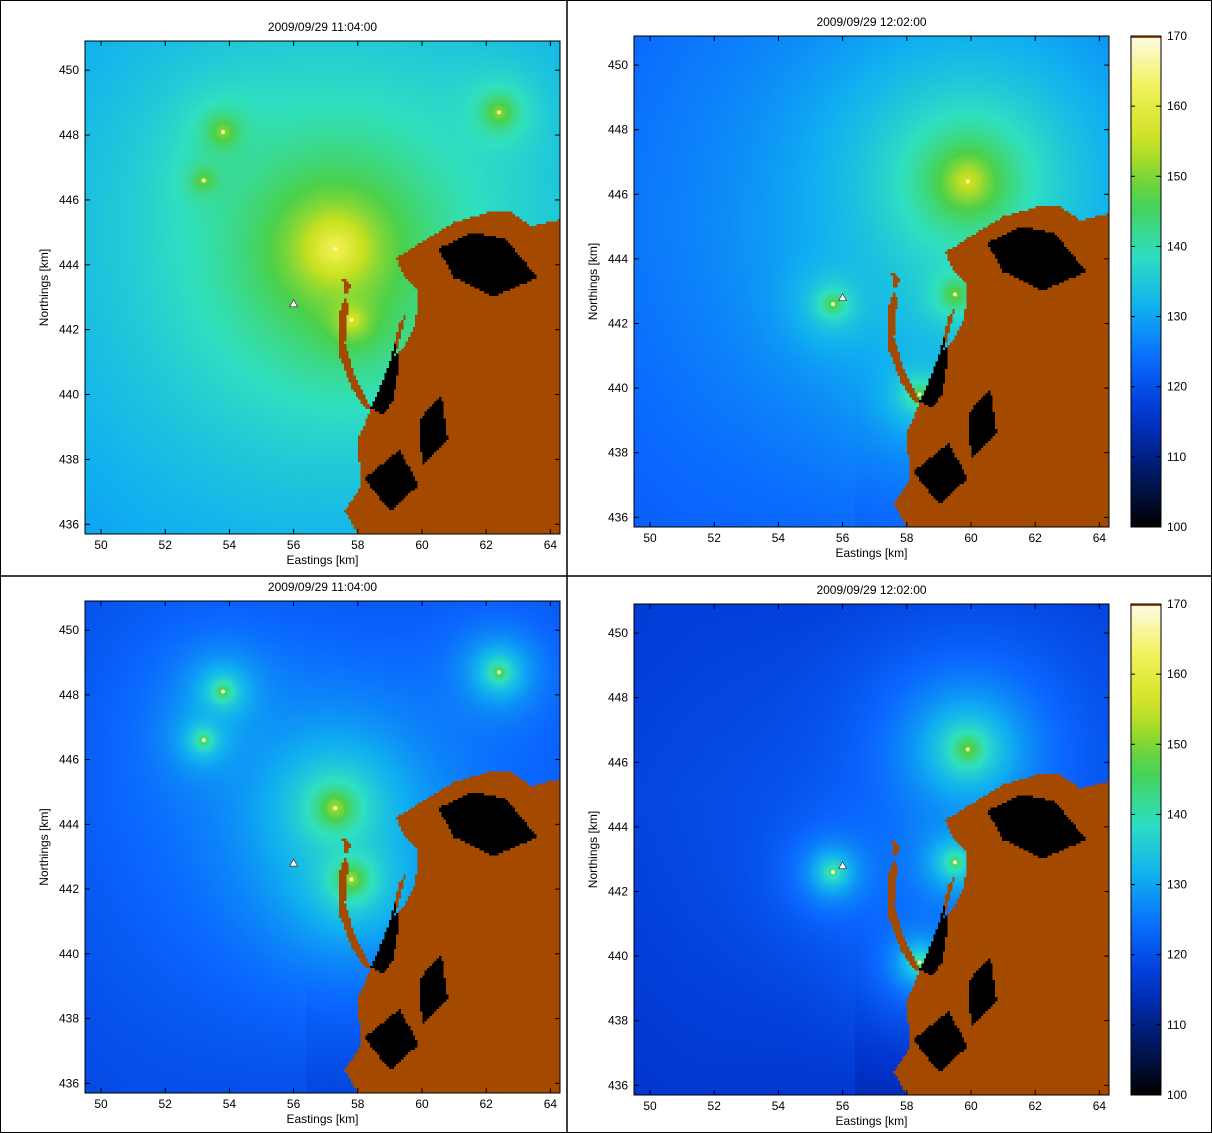 Image resolution: width=1212 pixels, height=1133 pixels. I want to click on colorbar-land-strip, so click(1146, 37).